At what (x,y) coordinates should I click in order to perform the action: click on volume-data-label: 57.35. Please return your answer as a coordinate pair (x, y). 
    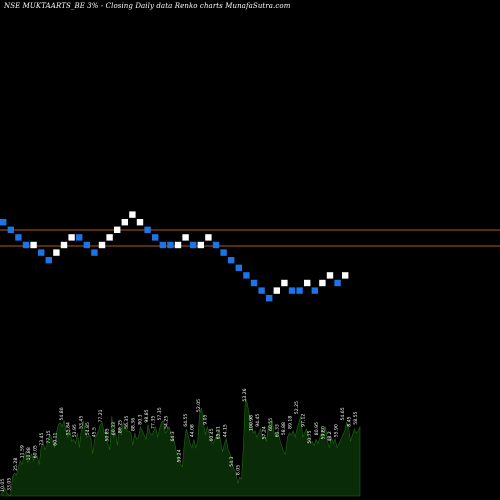
    Looking at the image, I should click on (160, 413).